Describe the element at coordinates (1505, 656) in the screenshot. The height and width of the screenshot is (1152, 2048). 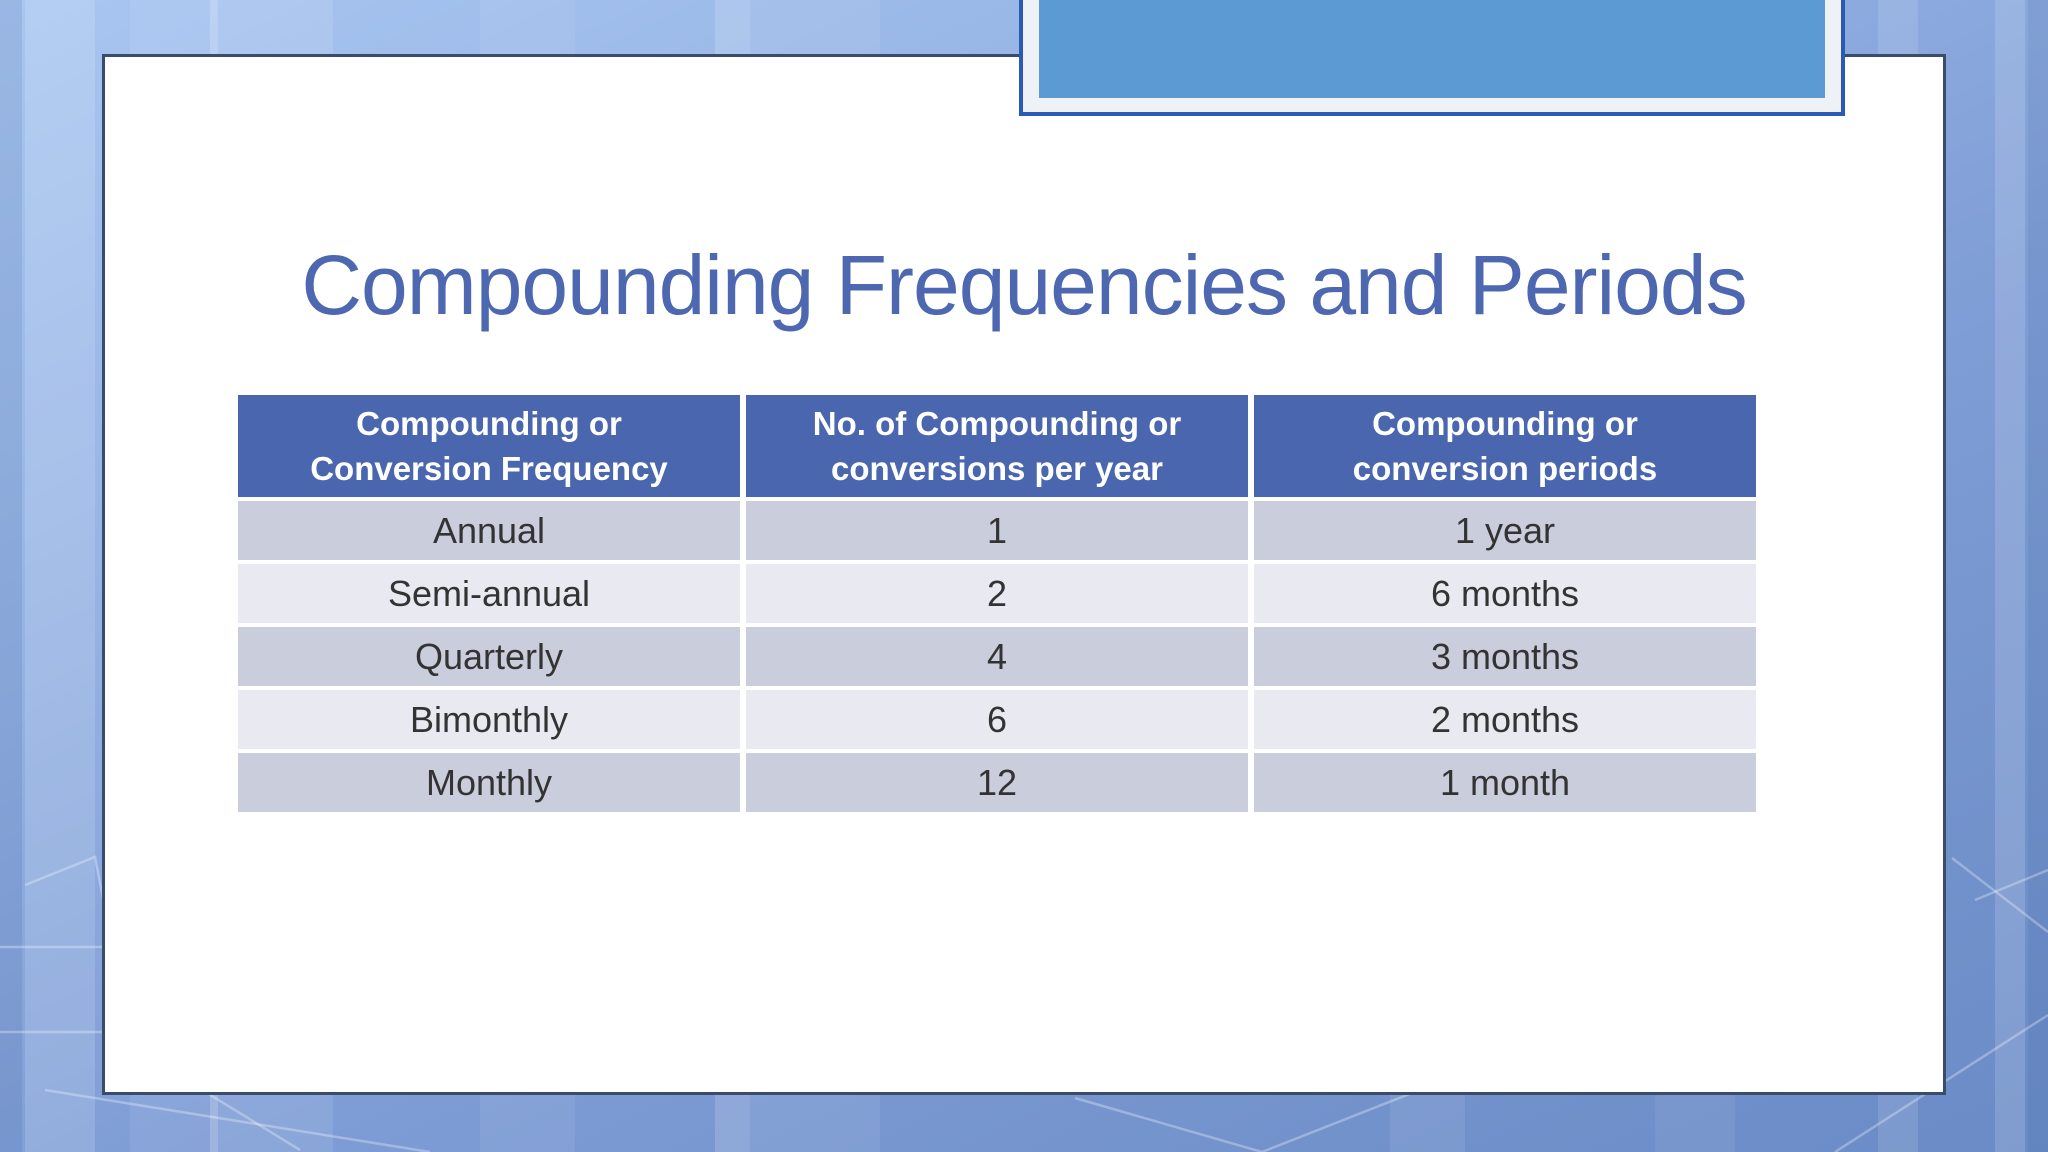
I see `cell-period: 3 months` at that location.